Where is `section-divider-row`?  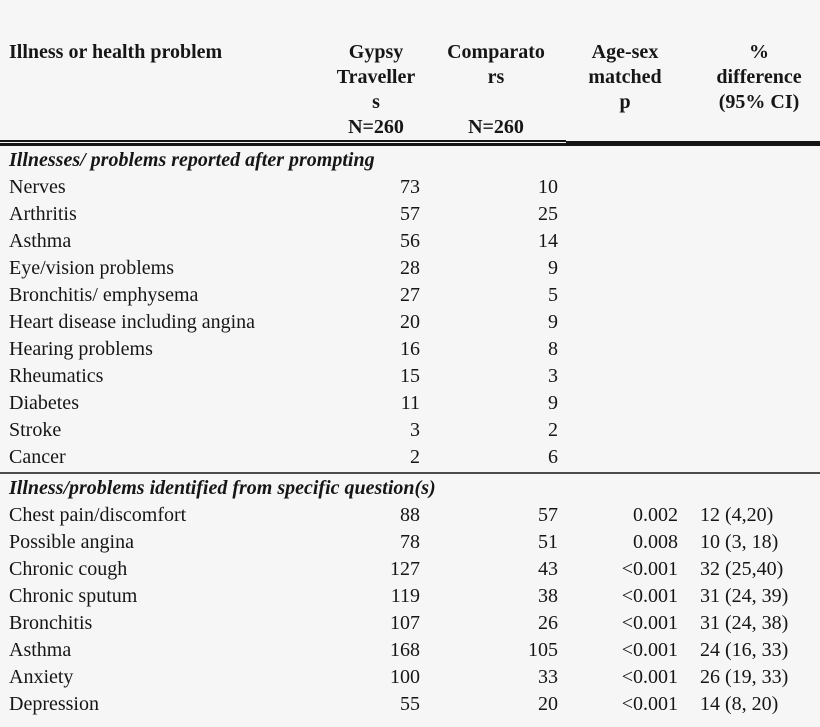
section-divider-row is located at coordinates (410, 473).